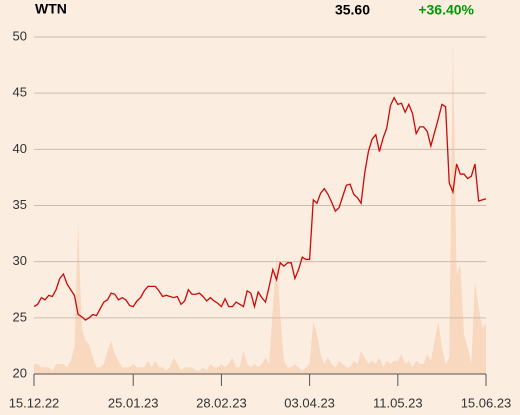 The image size is (520, 415). What do you see at coordinates (20, 372) in the screenshot?
I see `y-tick-label: 20` at bounding box center [20, 372].